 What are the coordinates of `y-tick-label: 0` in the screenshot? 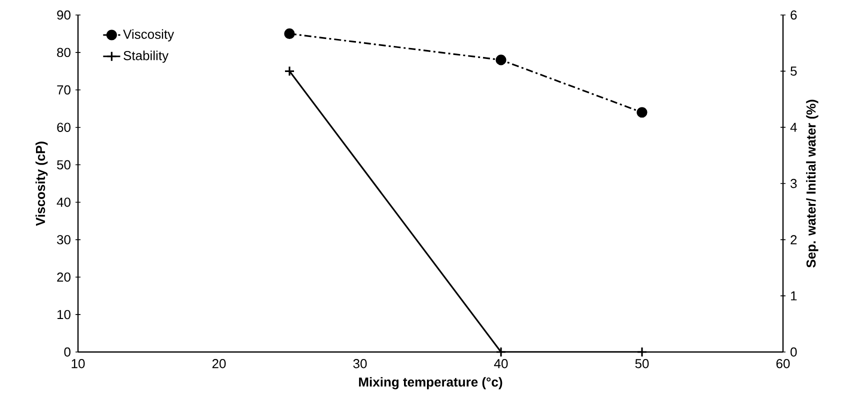 It's located at (67, 352).